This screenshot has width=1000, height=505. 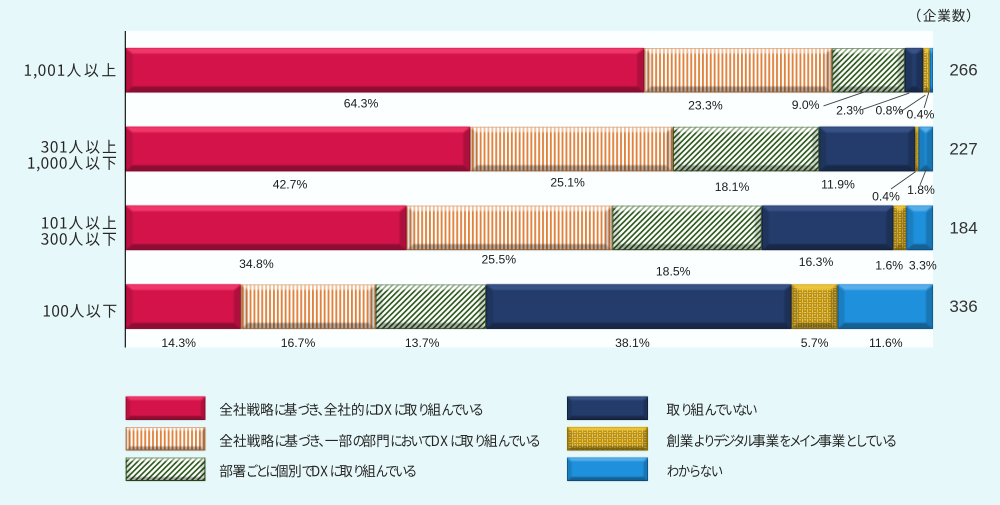 What do you see at coordinates (632, 343) in the screenshot?
I see `svg-text: 38.1%` at bounding box center [632, 343].